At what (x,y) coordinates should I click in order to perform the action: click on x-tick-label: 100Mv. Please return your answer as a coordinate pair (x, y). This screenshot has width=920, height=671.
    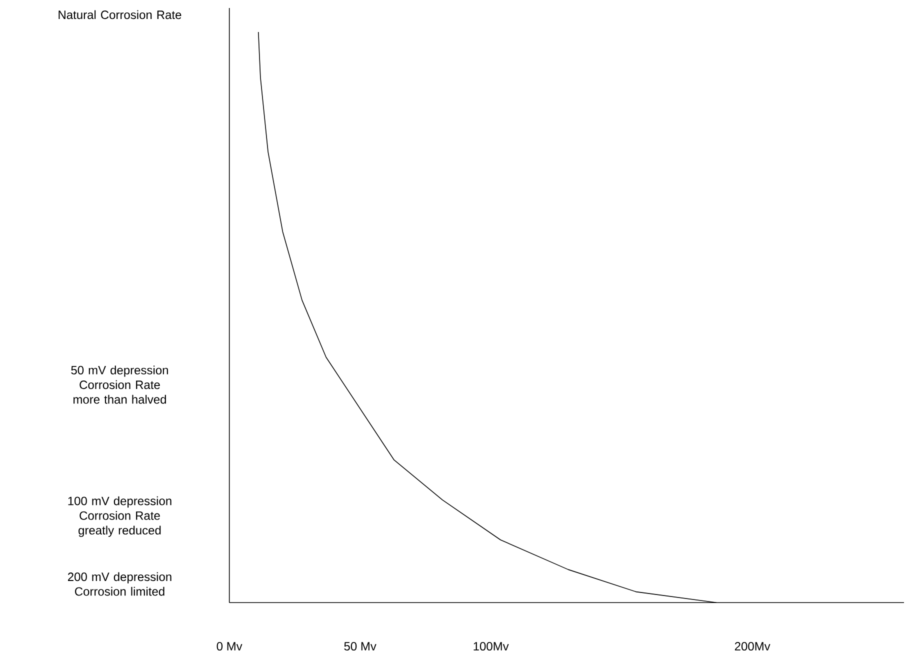
    Looking at the image, I should click on (491, 646).